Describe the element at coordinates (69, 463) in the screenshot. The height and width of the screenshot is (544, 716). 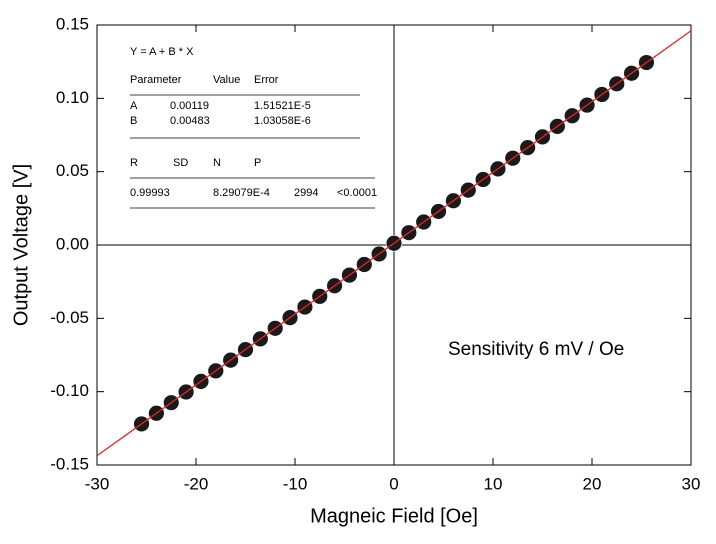
I see `y-tick-label: -0.15` at that location.